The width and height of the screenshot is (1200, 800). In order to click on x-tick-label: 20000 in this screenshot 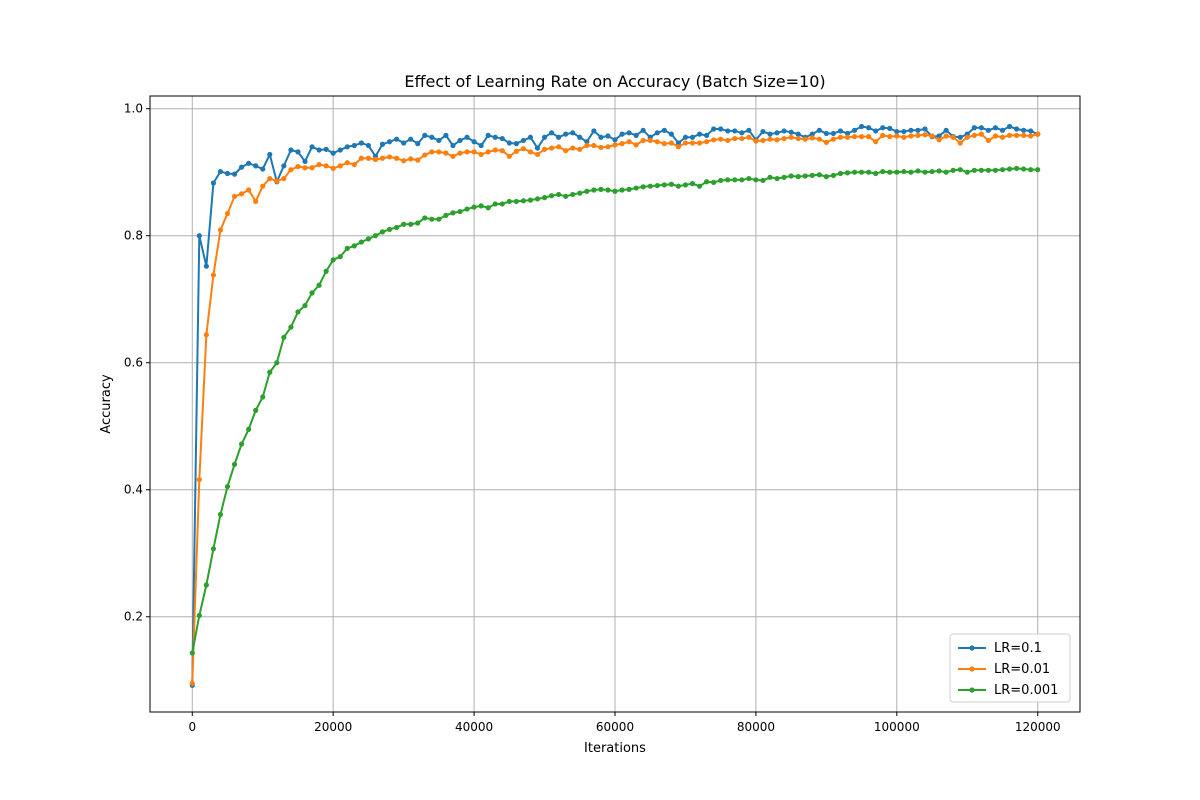, I will do `click(333, 727)`.